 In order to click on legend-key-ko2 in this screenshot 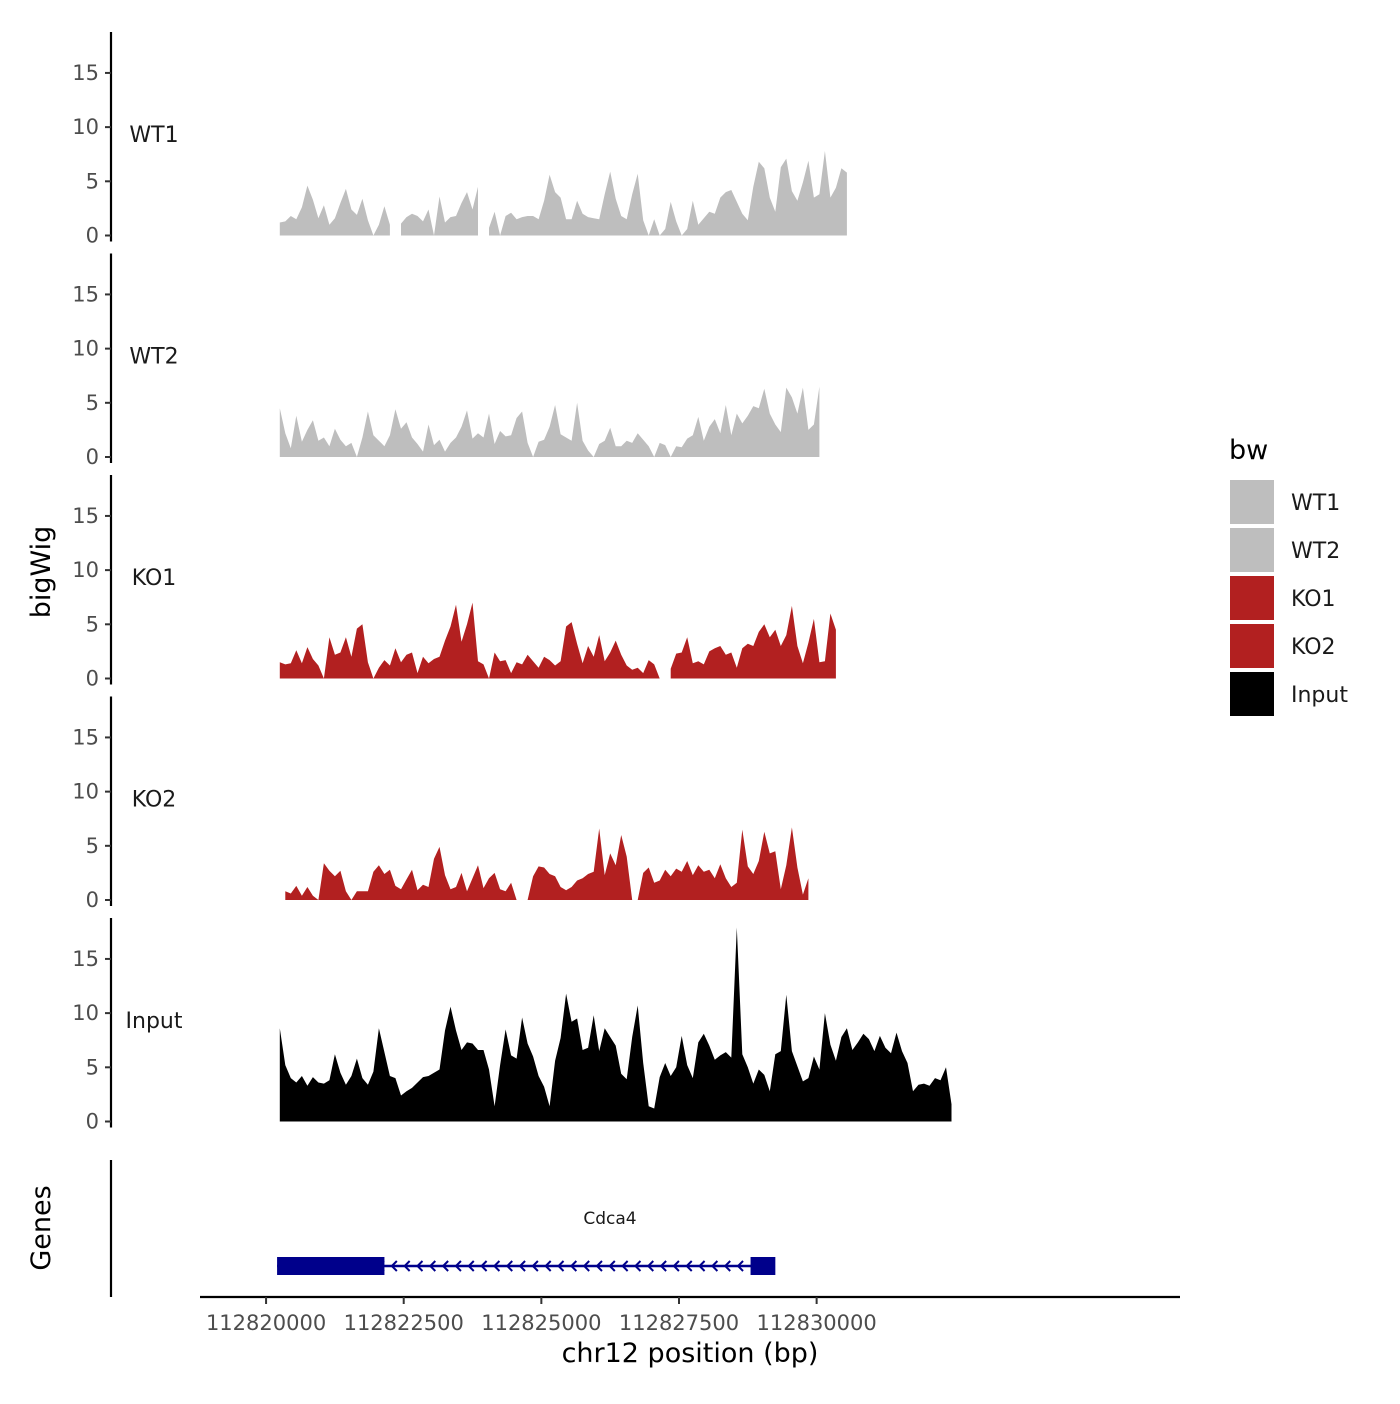, I will do `click(1252, 646)`.